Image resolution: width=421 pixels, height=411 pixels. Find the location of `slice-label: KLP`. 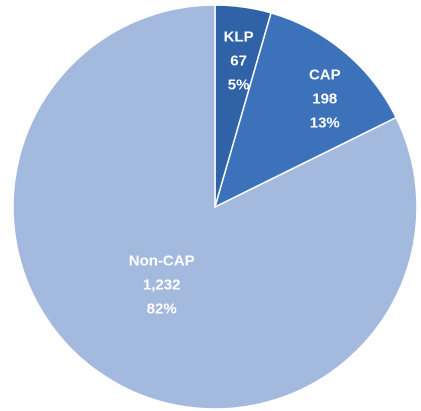

slice-label: KLP is located at coordinates (239, 36).